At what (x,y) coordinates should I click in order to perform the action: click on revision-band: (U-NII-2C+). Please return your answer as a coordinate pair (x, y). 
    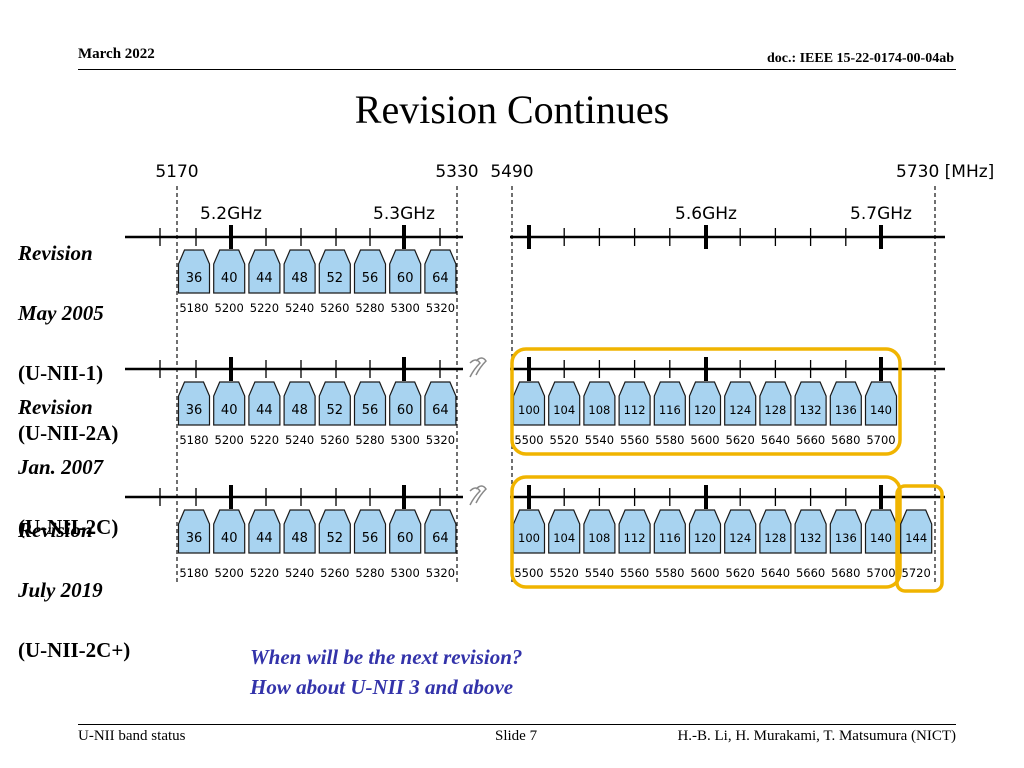
    Looking at the image, I should click on (74, 650).